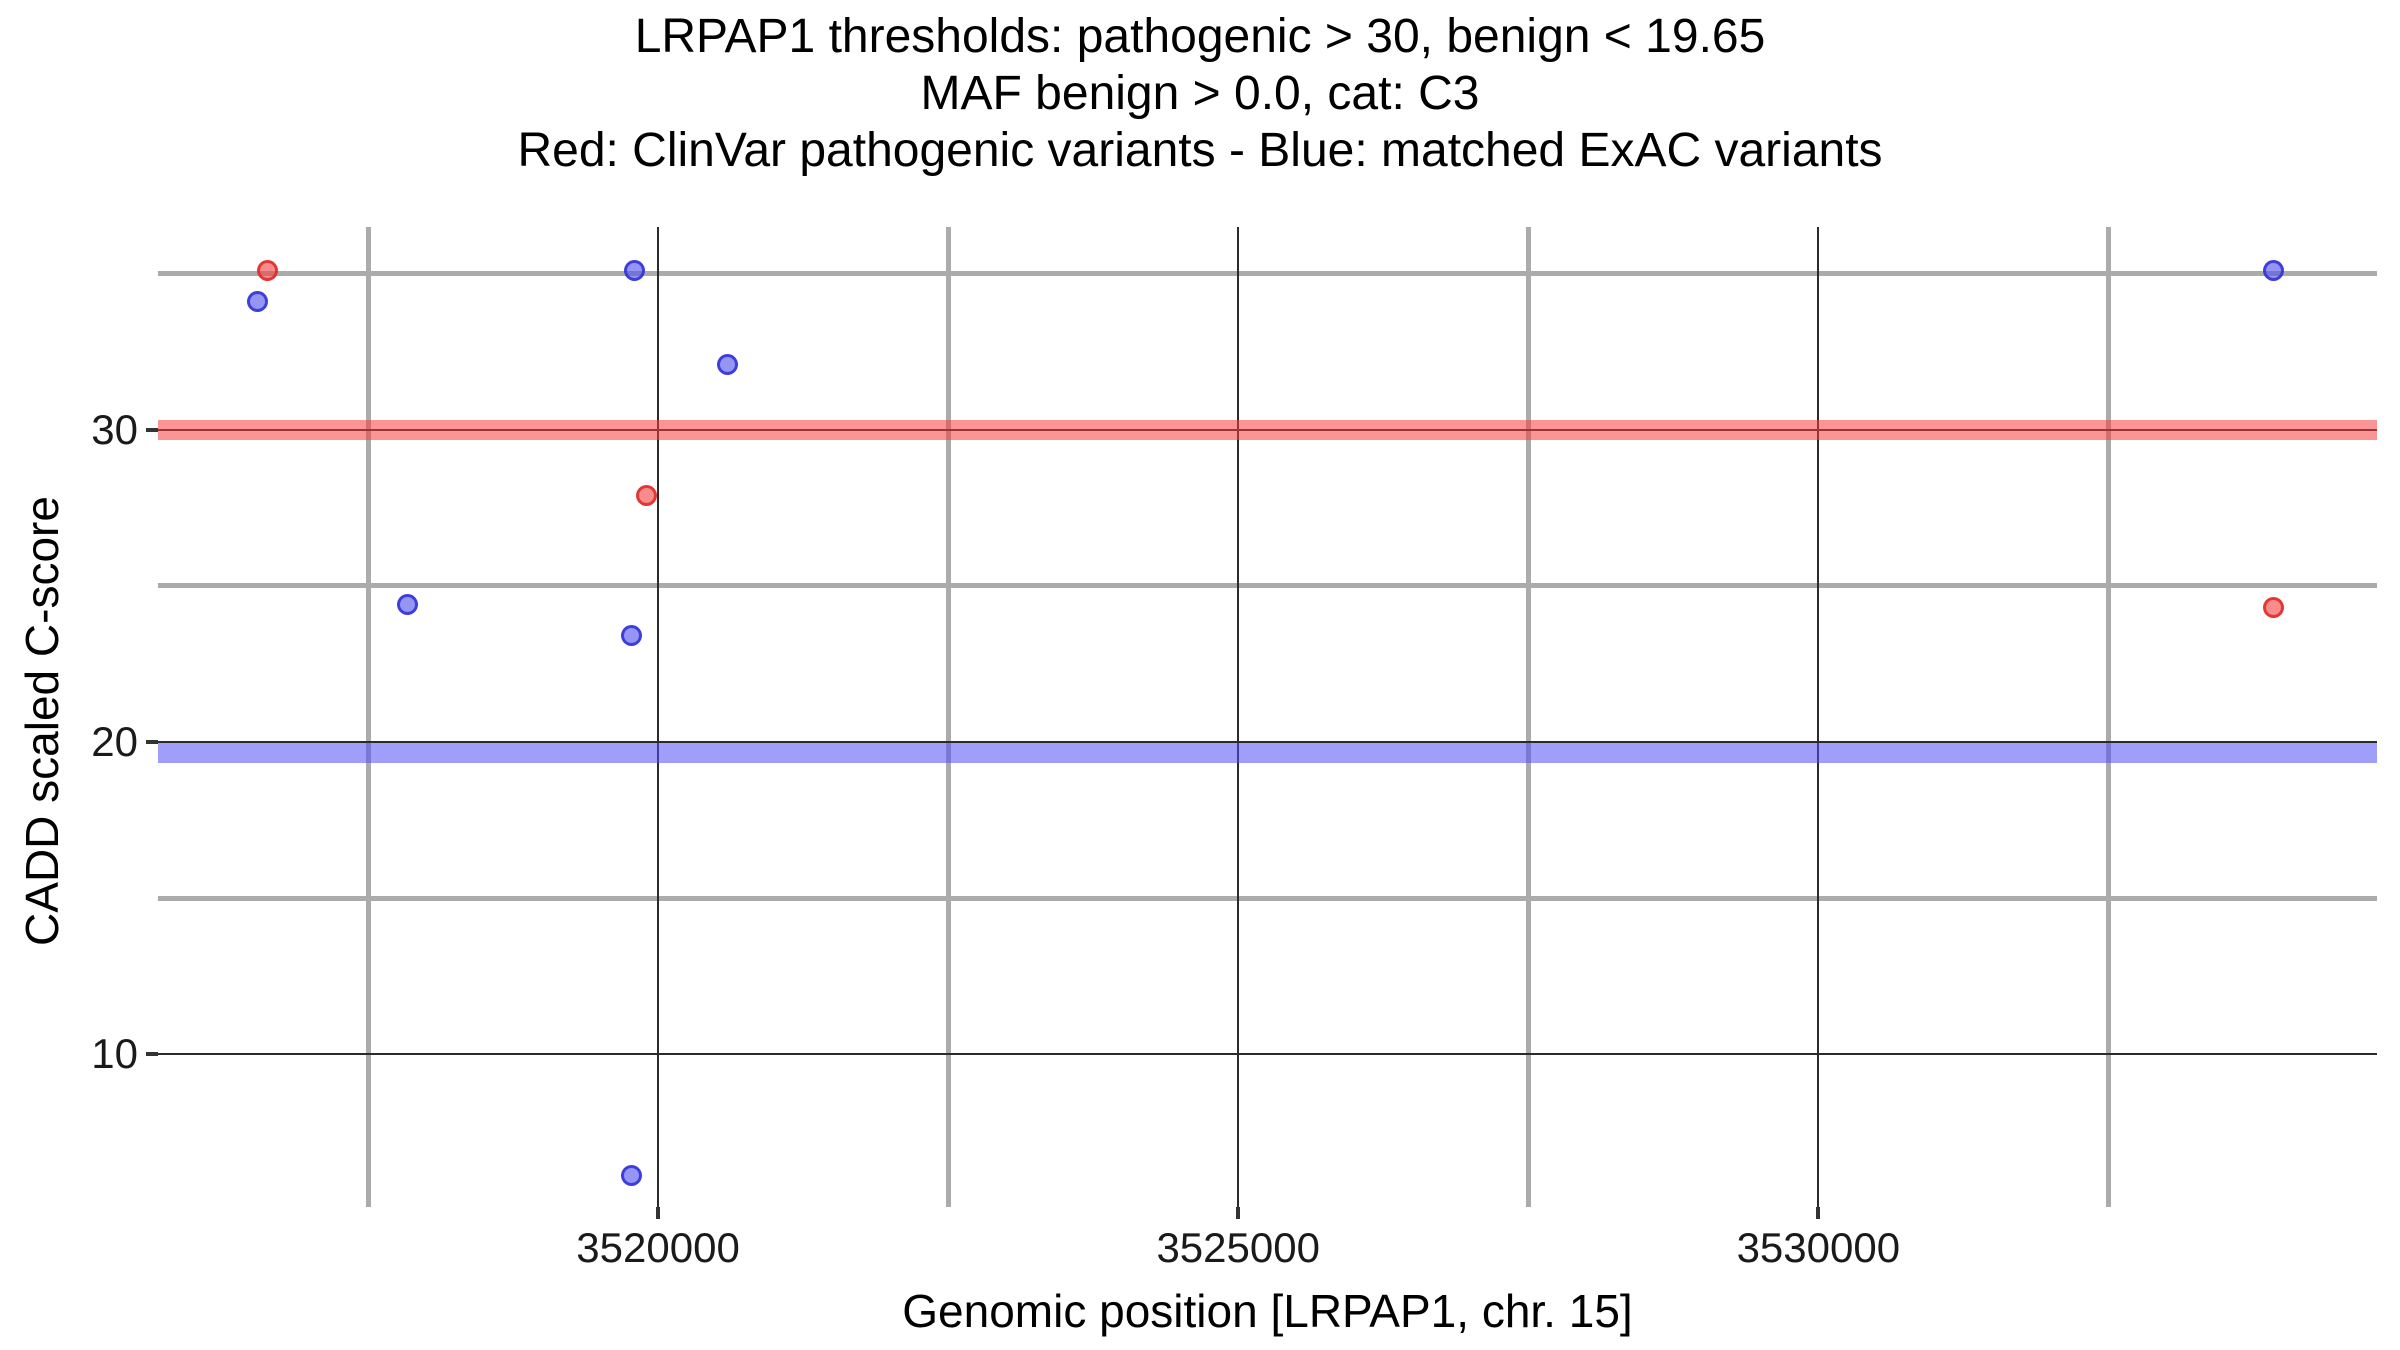  I want to click on y-tick-label: 30, so click(114, 429).